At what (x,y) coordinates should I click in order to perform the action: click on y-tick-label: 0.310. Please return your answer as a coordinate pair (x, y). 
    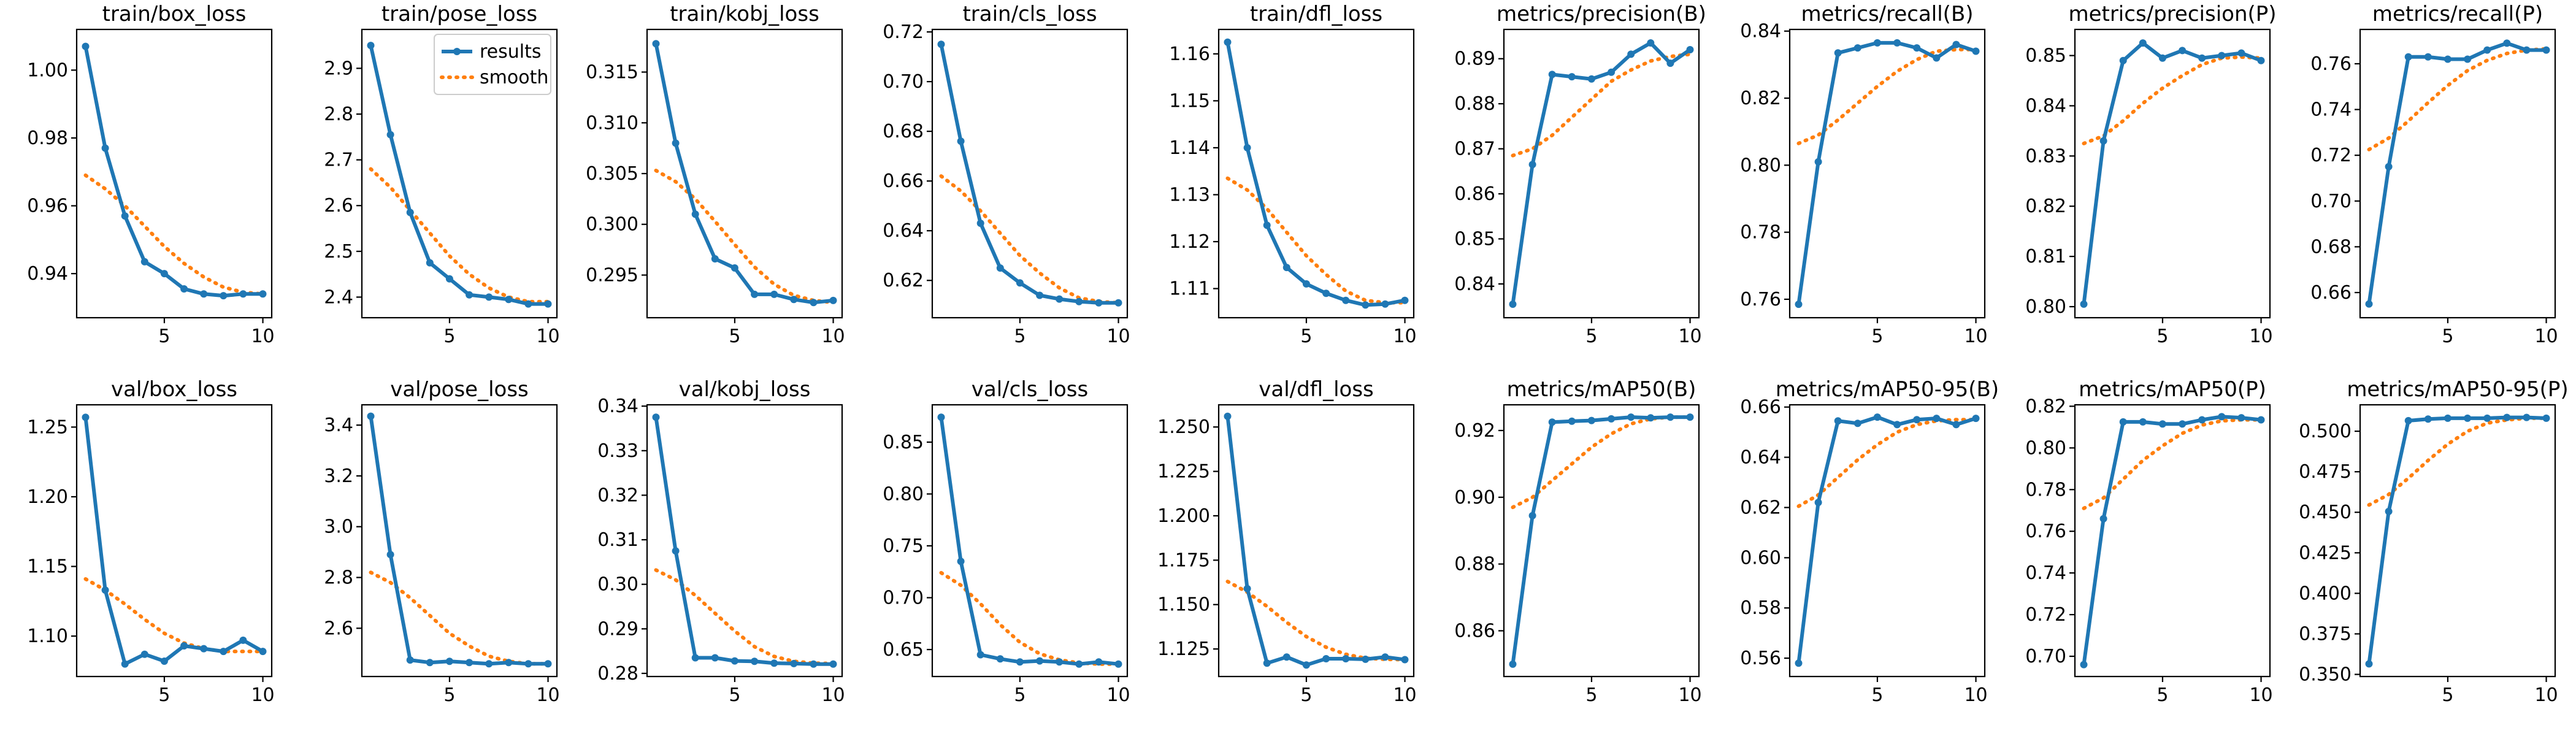
    Looking at the image, I should click on (612, 123).